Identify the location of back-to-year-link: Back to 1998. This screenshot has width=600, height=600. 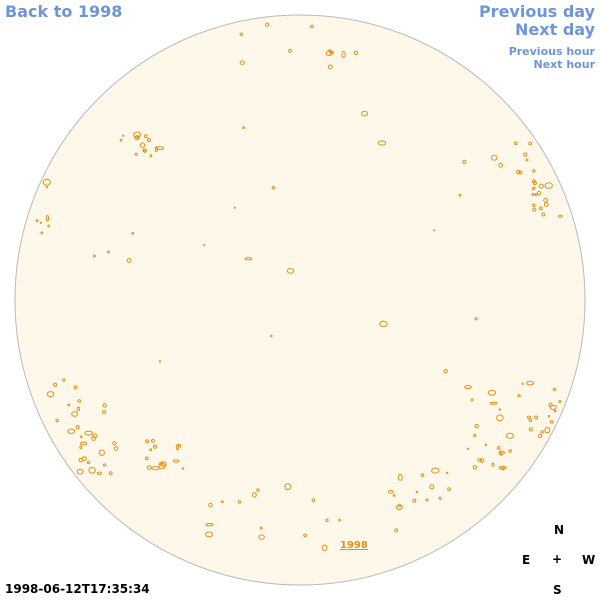
(64, 11).